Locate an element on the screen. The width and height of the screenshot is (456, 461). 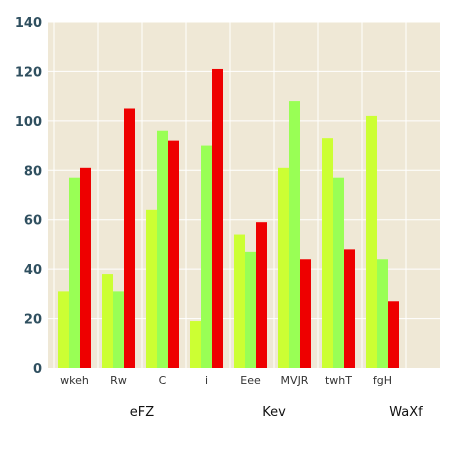
group-label: WaXf is located at coordinates (406, 412).